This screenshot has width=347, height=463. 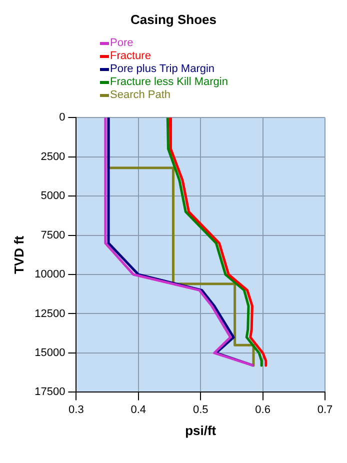 I want to click on x-tick-label: 0.6, so click(x=262, y=410).